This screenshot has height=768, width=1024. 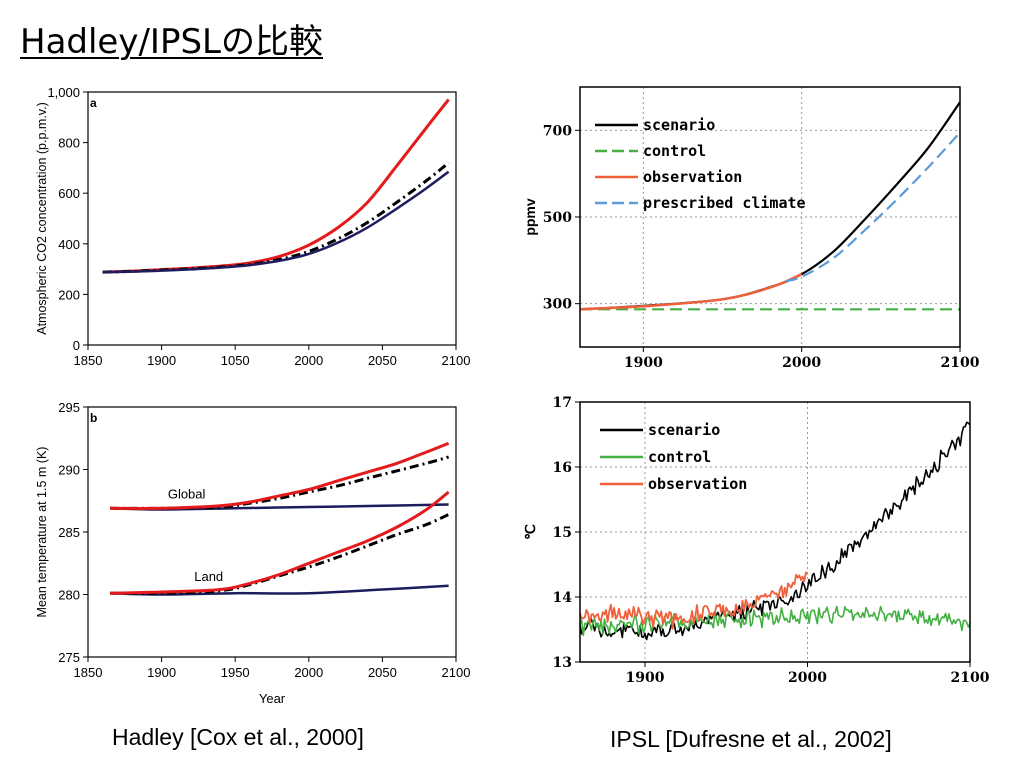 What do you see at coordinates (69, 595) in the screenshot?
I see `y-tick-label: 280` at bounding box center [69, 595].